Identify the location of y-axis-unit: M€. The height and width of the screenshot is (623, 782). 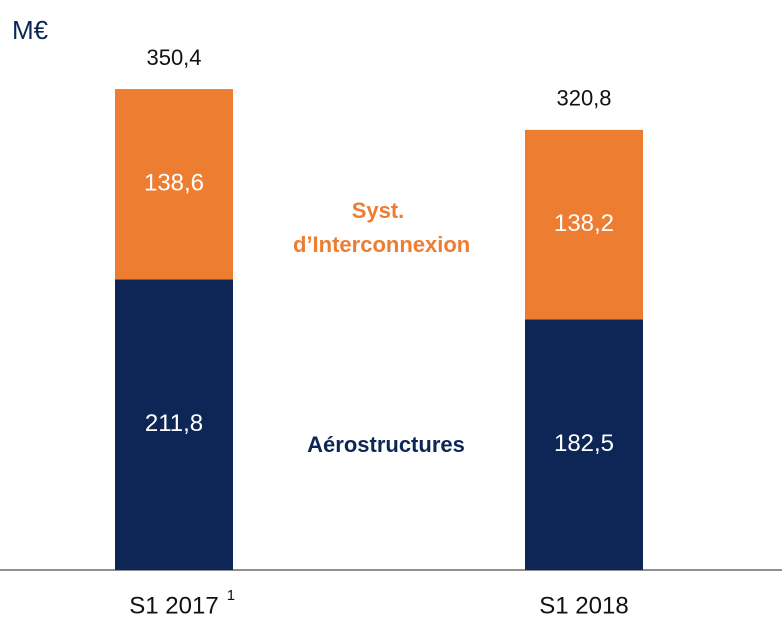
(30, 30).